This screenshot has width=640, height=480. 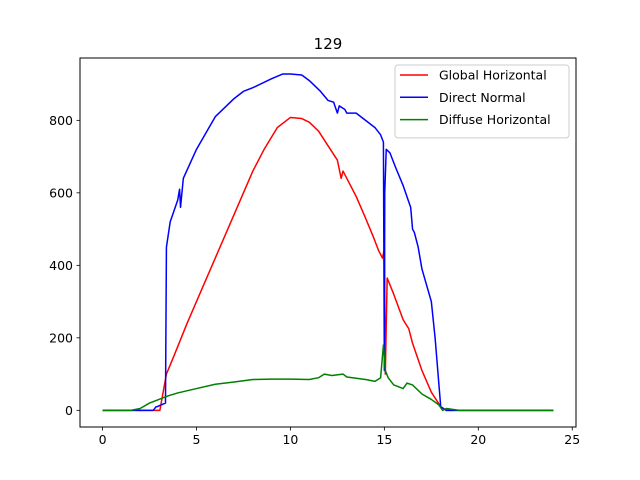 I want to click on x-tick-label: 0, so click(x=103, y=439).